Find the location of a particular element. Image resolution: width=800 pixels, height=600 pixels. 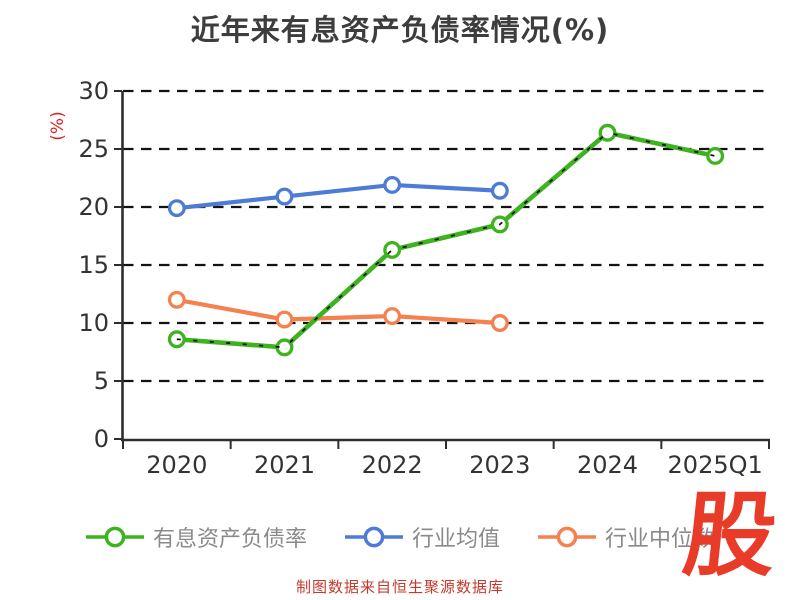

x-tick-label: 2021 is located at coordinates (284, 465).